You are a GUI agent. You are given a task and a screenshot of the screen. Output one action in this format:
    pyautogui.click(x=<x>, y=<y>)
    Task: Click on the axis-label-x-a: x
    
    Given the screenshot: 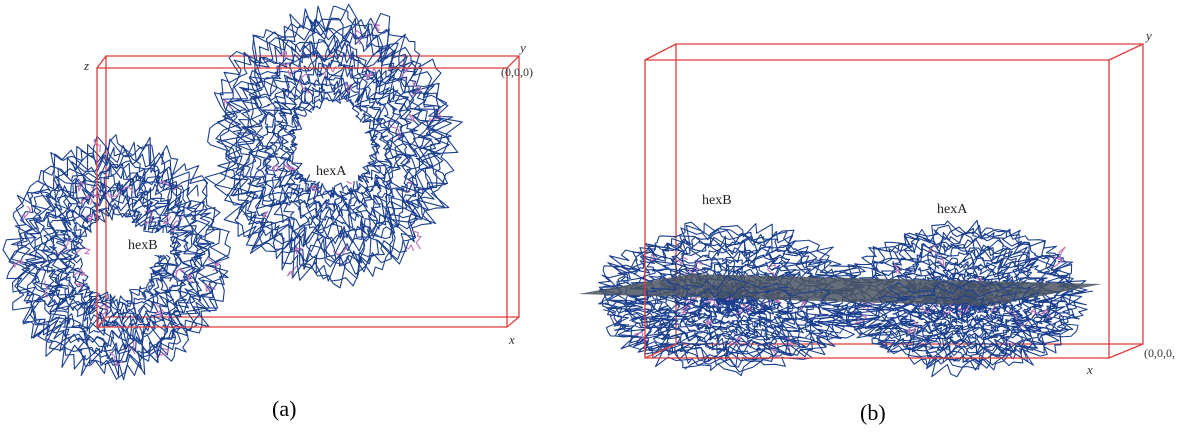 What is the action you would take?
    pyautogui.click(x=511, y=339)
    